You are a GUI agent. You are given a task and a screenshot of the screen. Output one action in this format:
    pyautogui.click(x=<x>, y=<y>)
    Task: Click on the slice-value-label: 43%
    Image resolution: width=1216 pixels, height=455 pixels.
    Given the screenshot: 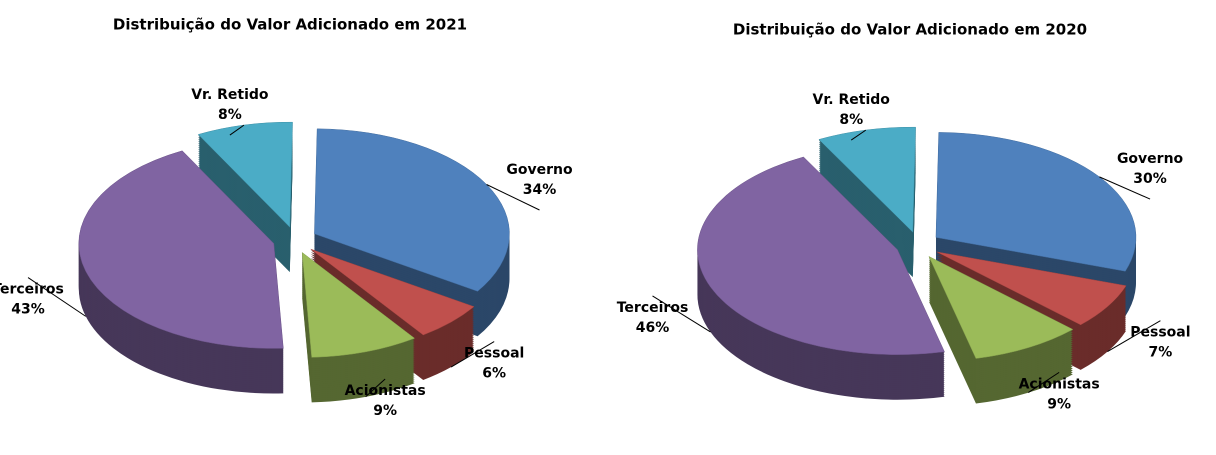 What is the action you would take?
    pyautogui.click(x=28, y=310)
    